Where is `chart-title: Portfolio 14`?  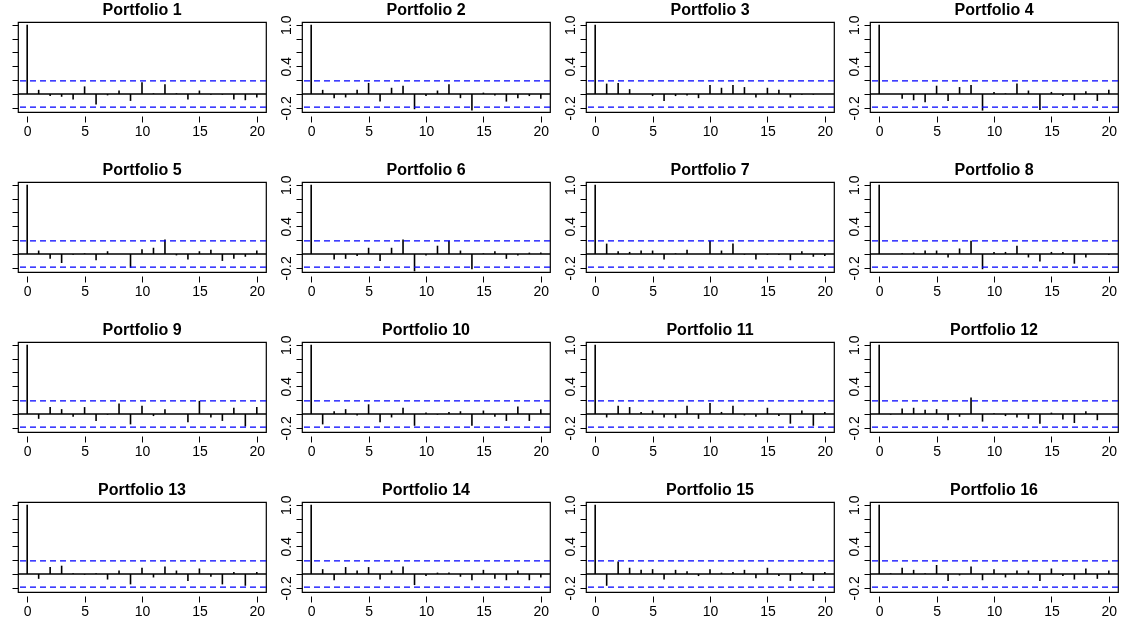
chart-title: Portfolio 14 is located at coordinates (426, 490).